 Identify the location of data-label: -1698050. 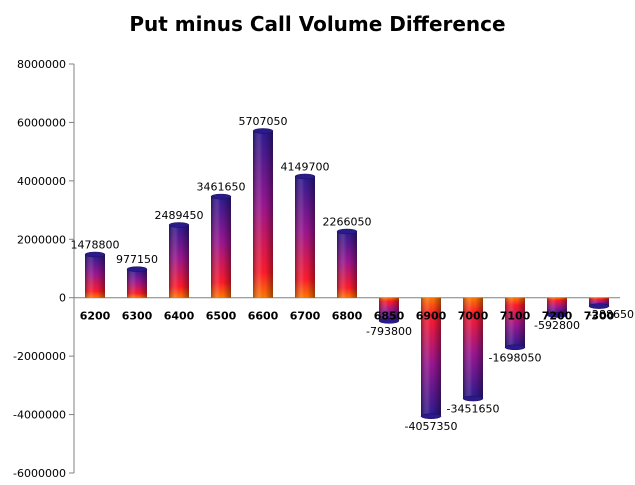
(515, 357).